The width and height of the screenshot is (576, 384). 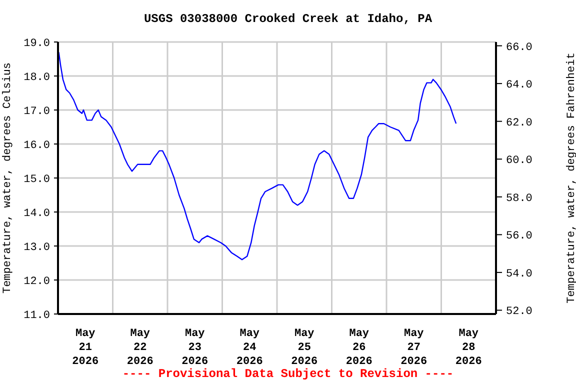 I want to click on y-axis-title: Temperature, water, degrees Celsius, so click(x=8, y=178).